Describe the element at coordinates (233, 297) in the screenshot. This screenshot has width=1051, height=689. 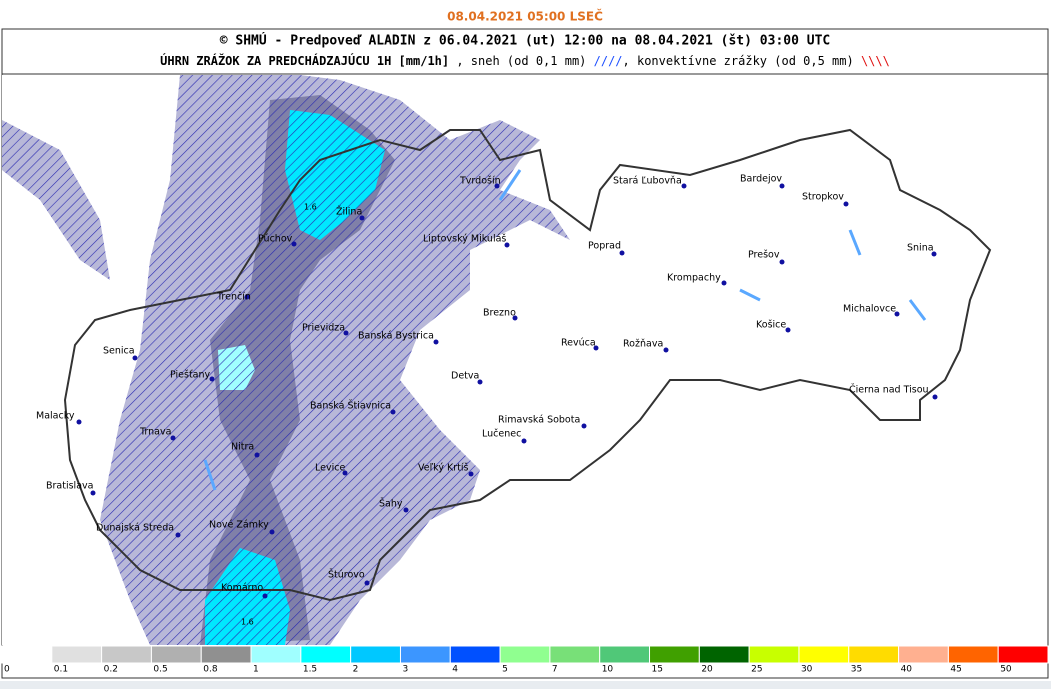
I see `city-label: Trenčín` at that location.